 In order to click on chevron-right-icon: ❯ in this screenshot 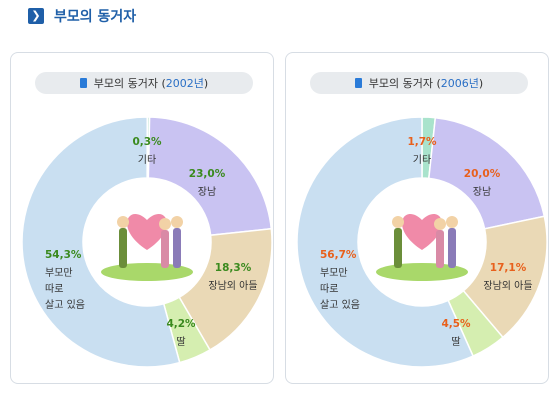, I will do `click(36, 16)`.